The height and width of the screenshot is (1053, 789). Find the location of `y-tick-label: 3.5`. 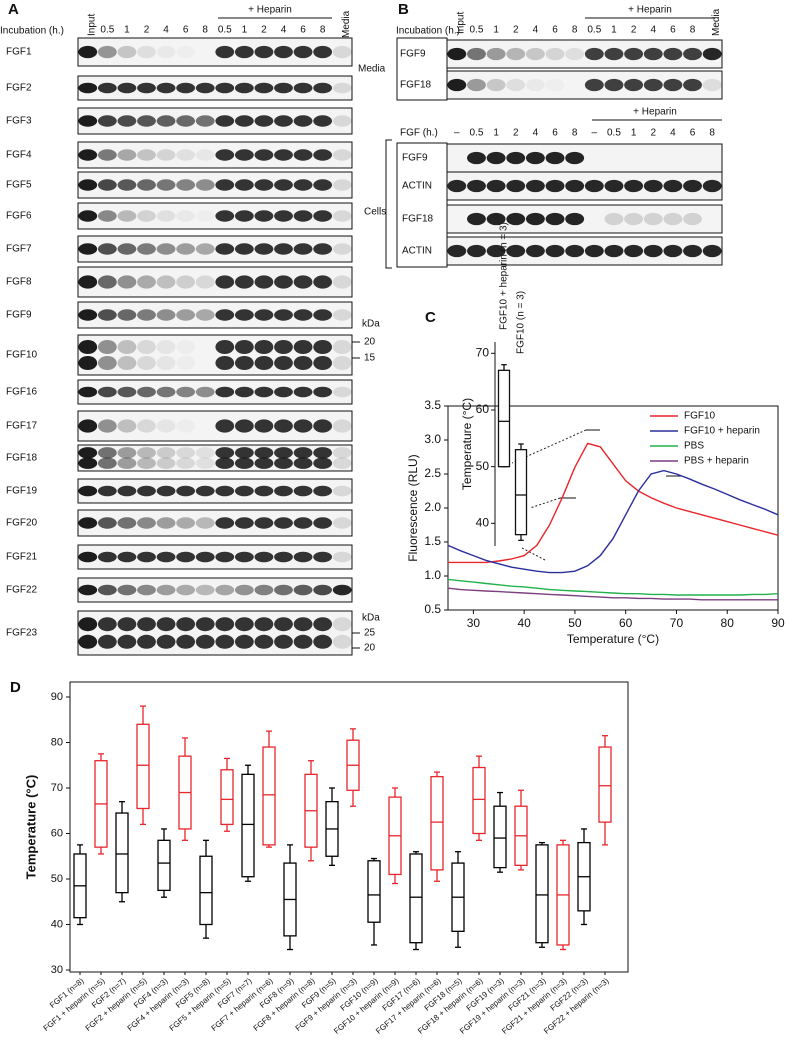

y-tick-label: 3.5 is located at coordinates (432, 405).